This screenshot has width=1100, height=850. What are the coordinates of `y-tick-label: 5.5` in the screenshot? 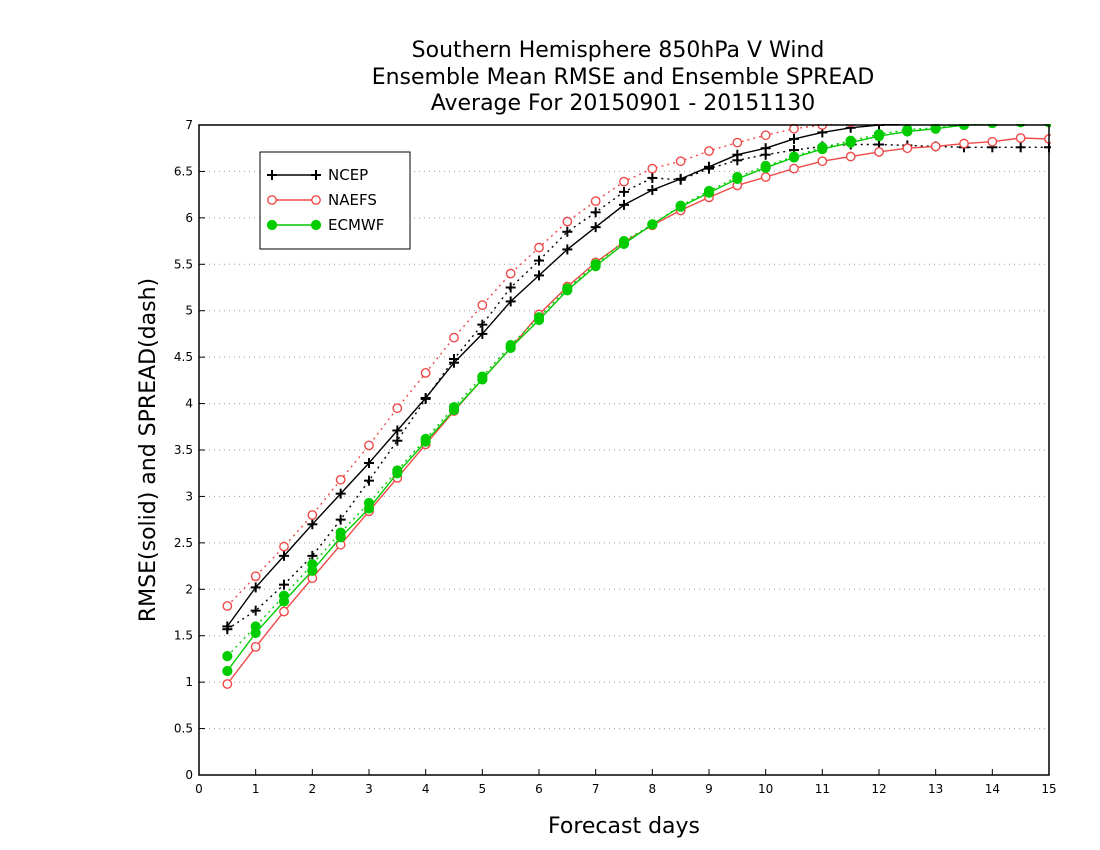 It's located at (183, 264).